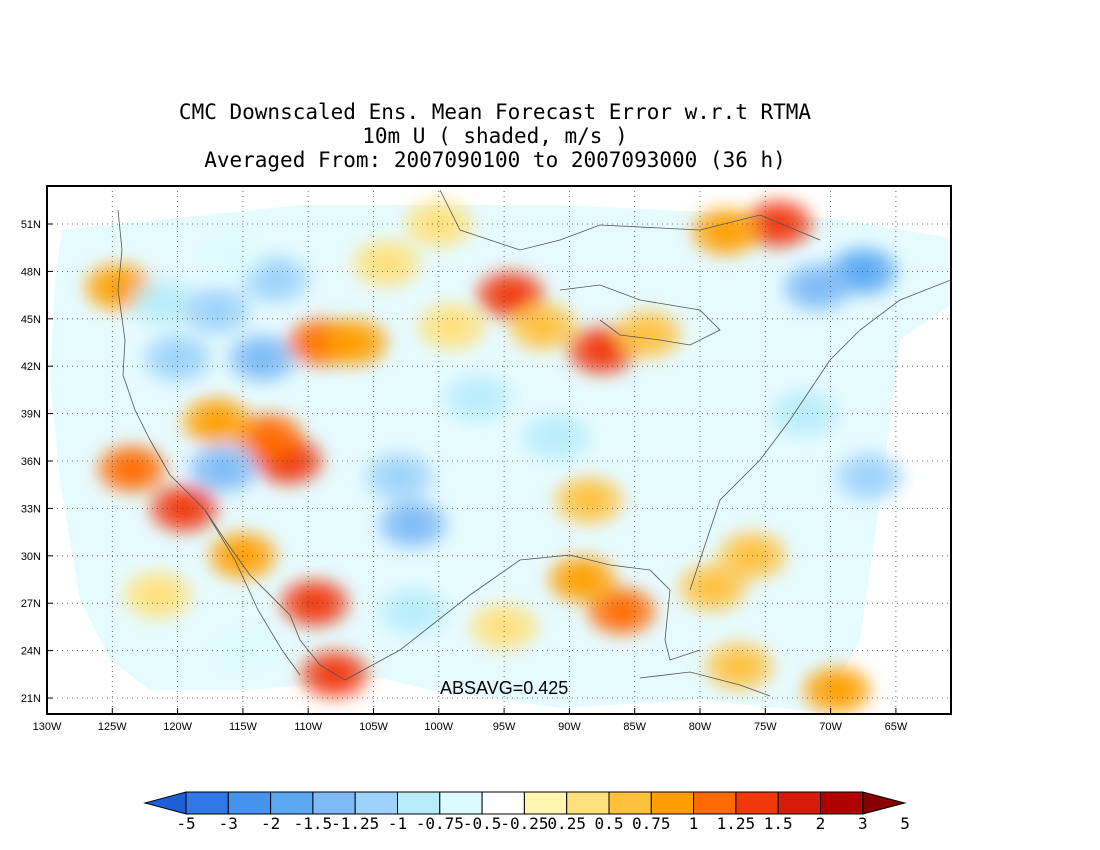 Image resolution: width=1100 pixels, height=850 pixels. I want to click on colorbar-label: 1.25, so click(736, 823).